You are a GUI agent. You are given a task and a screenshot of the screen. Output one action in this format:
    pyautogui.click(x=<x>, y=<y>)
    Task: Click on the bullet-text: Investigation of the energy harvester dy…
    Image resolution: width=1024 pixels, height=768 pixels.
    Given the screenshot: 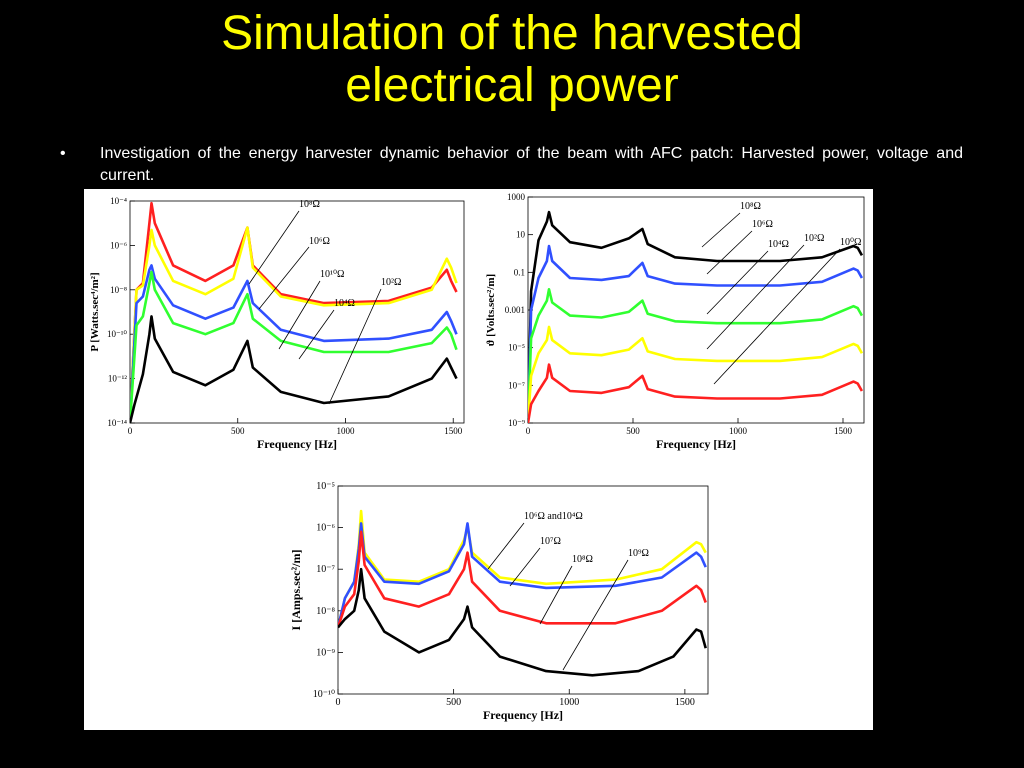 What is the action you would take?
    pyautogui.click(x=531, y=164)
    